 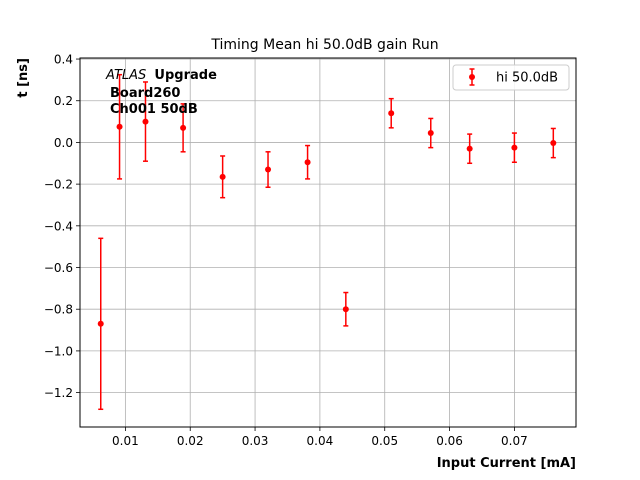 I want to click on y-axis: 0.4 0.2 0.0 −0.2 −0.4 −0.6 −0.8 −1.0 −1.2, so click(x=62, y=226).